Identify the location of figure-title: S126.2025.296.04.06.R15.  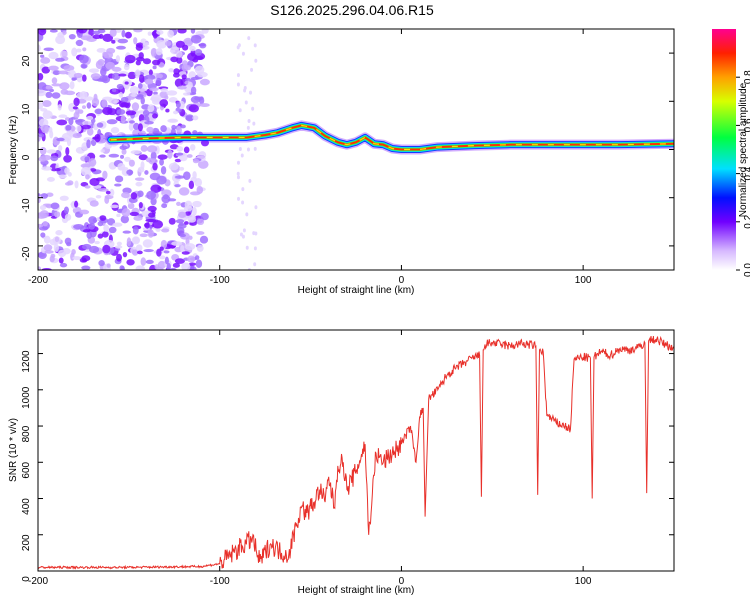
(352, 10).